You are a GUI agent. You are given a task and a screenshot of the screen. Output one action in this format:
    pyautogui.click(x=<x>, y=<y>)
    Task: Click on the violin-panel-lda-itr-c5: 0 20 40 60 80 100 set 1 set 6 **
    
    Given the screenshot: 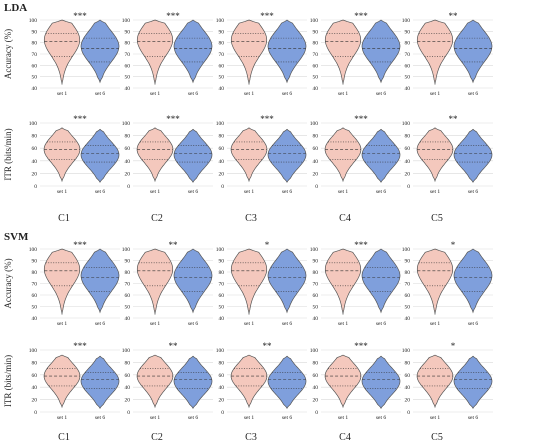 What is the action you would take?
    pyautogui.click(x=447, y=154)
    